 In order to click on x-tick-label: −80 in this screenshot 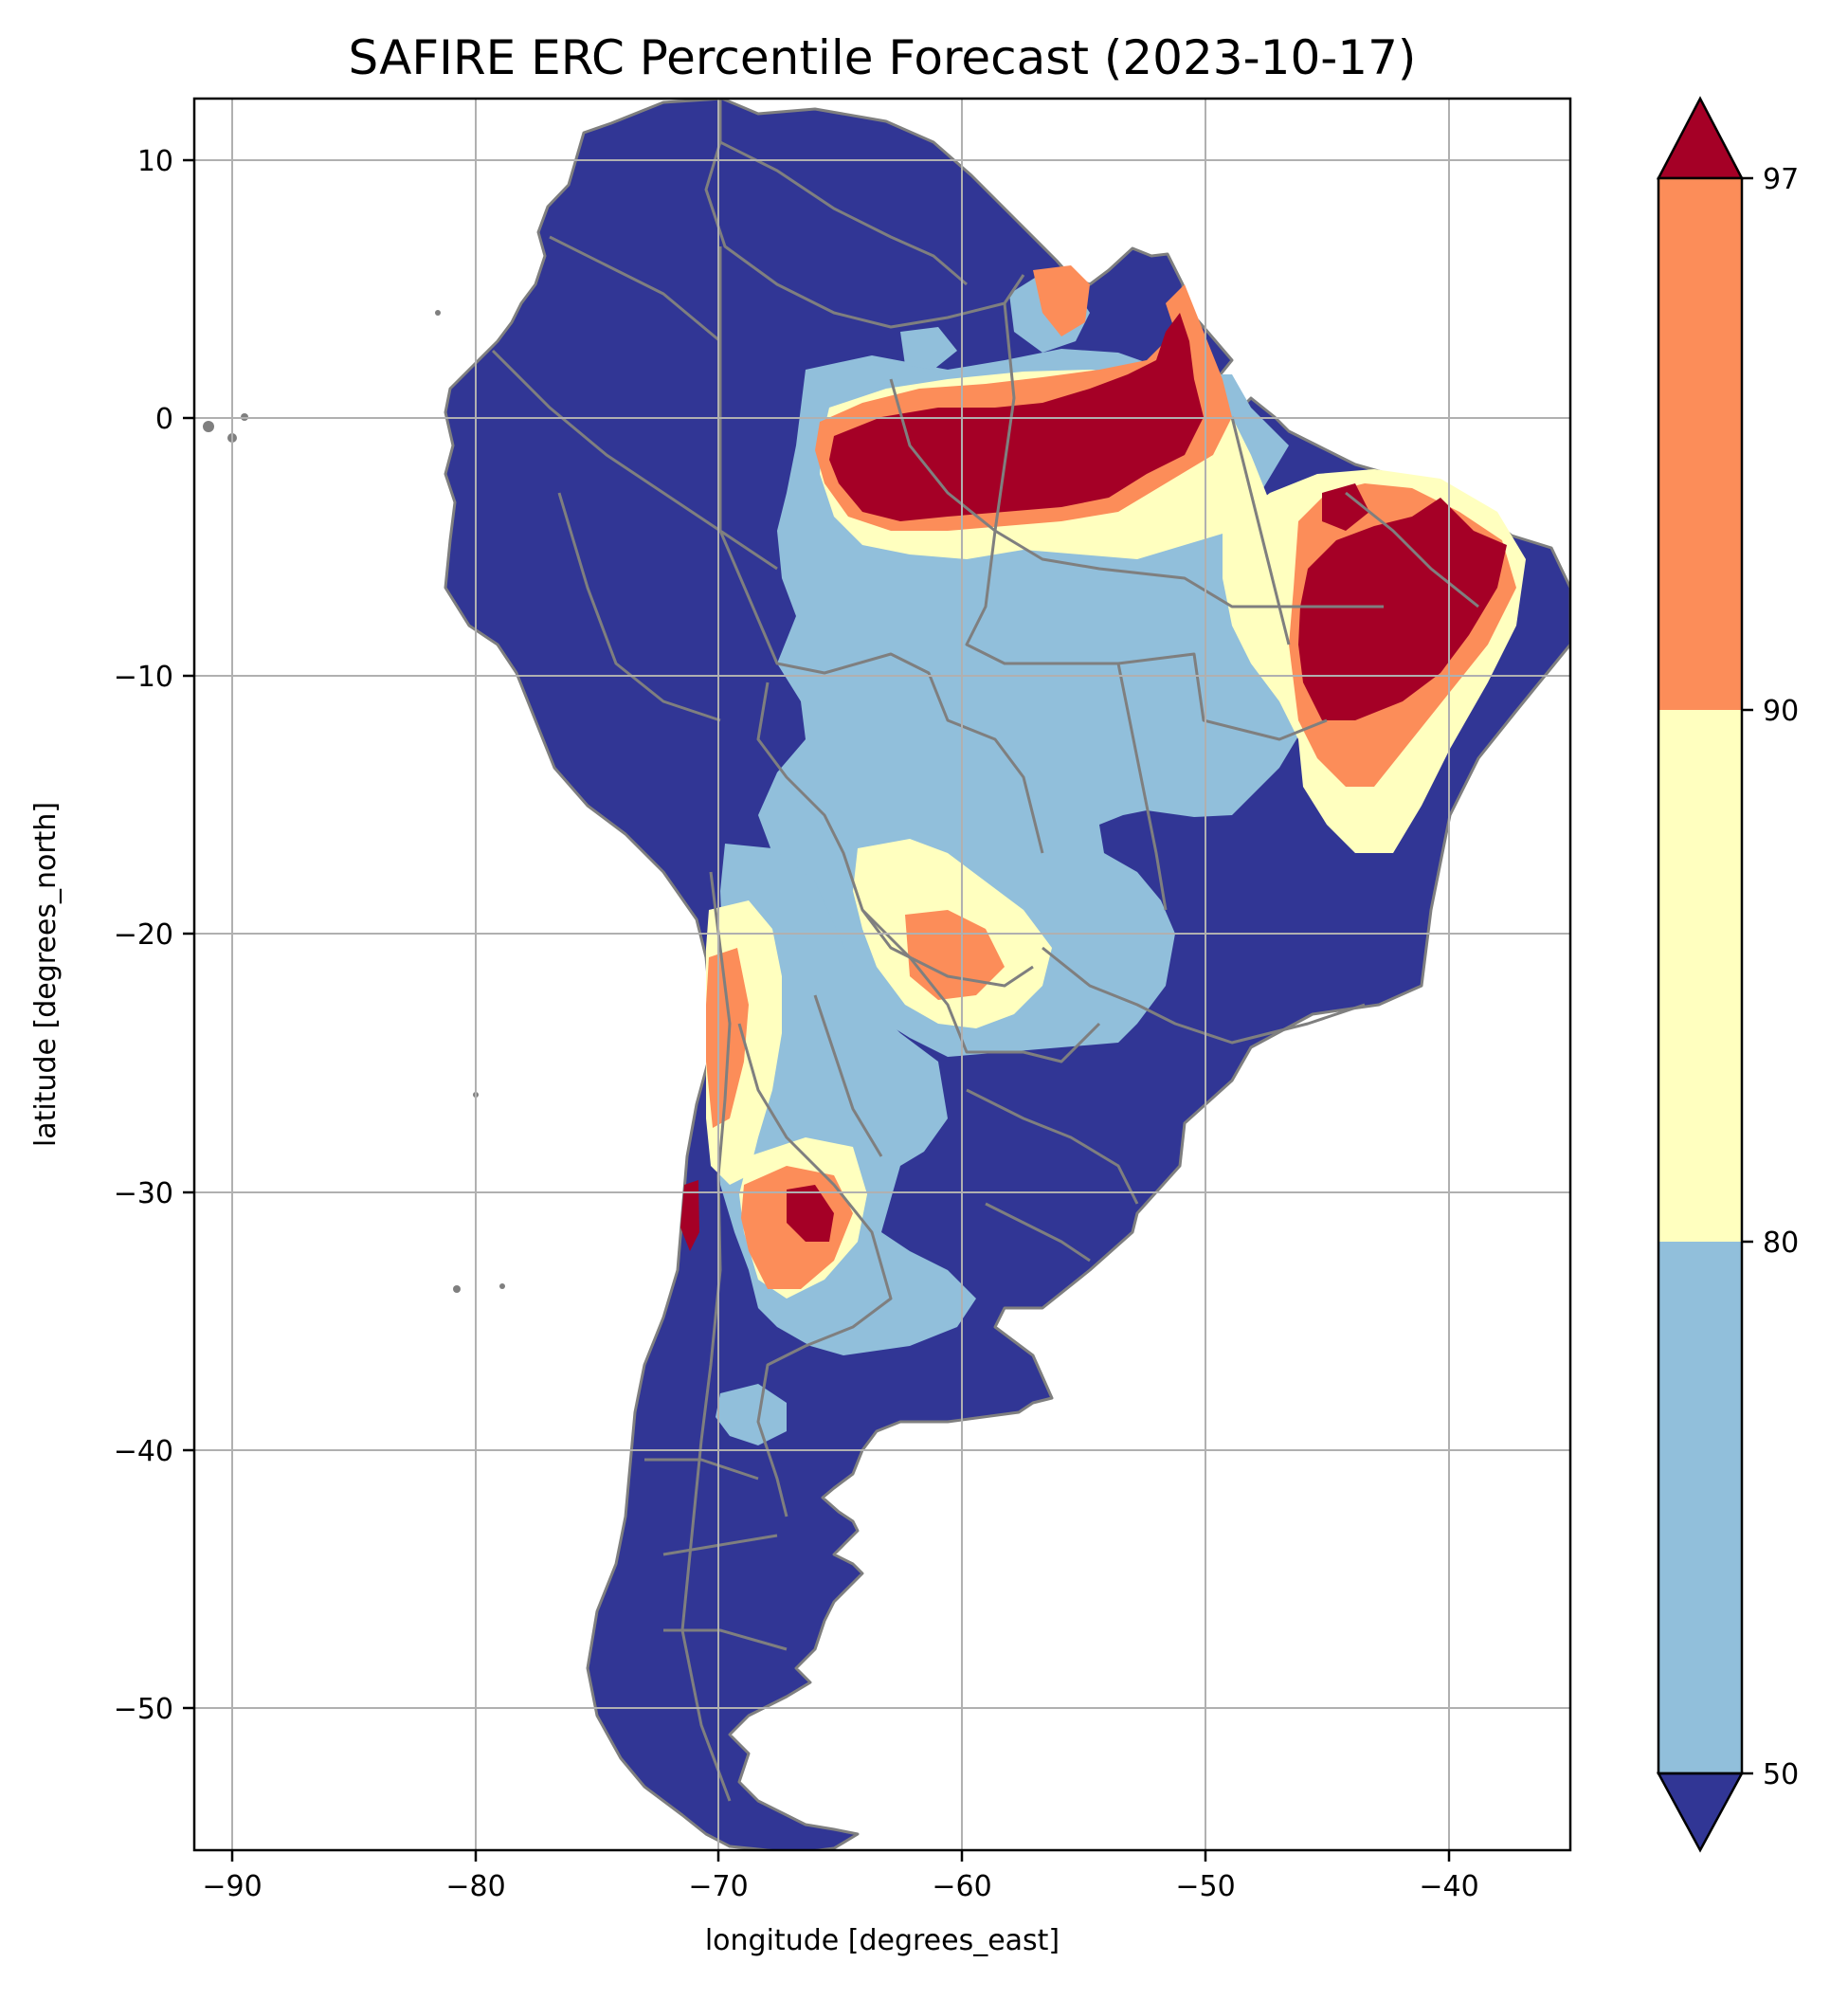, I will do `click(475, 1887)`.